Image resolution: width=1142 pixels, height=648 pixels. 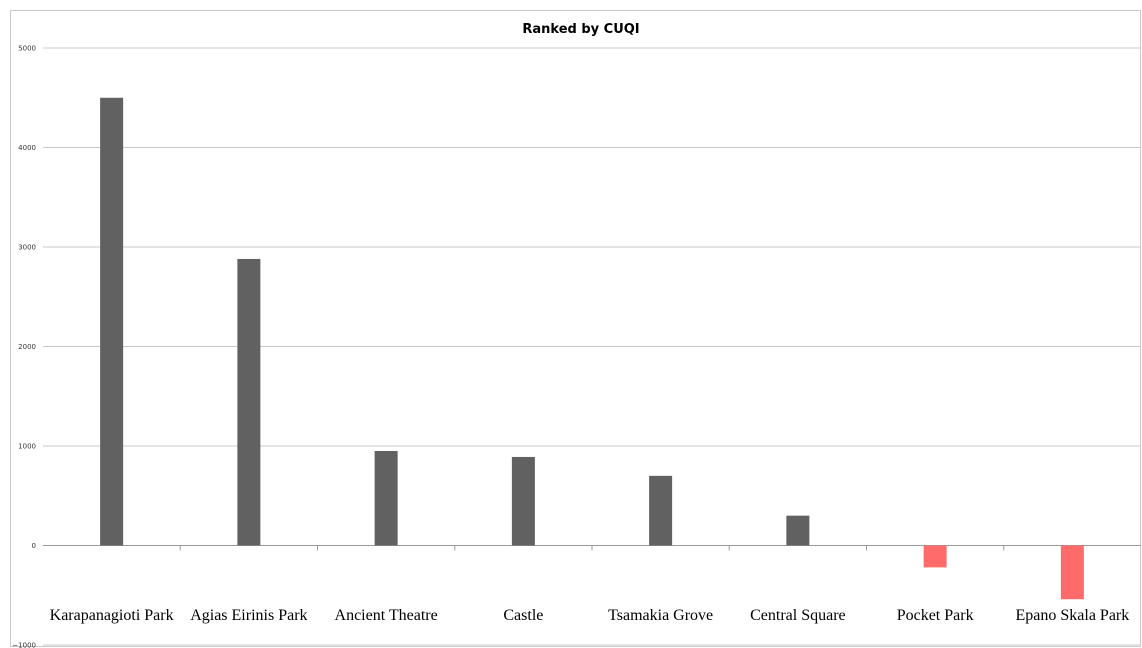 I want to click on x-tick-label: Ancient Theatre, so click(x=386, y=615).